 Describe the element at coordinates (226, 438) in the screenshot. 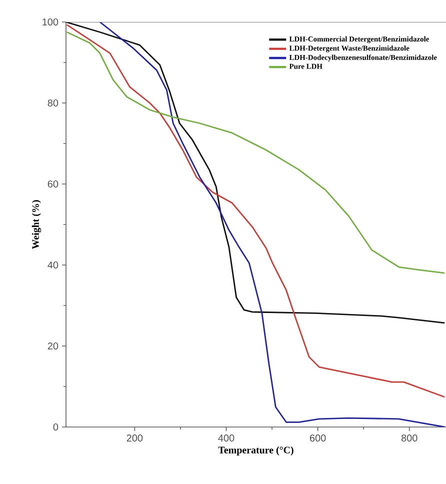

I see `x-tick-label: 400` at that location.